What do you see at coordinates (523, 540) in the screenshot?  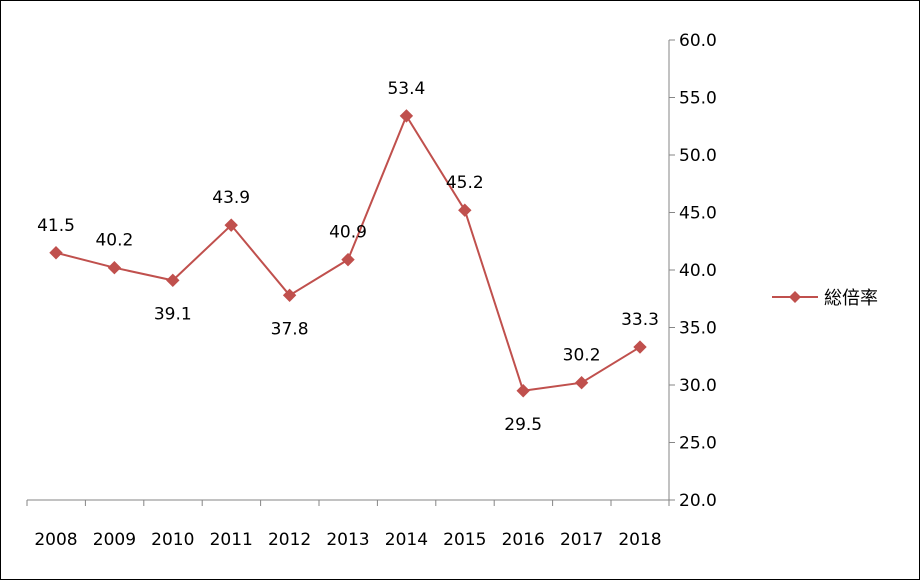 I see `x-tick-label: 2016` at bounding box center [523, 540].